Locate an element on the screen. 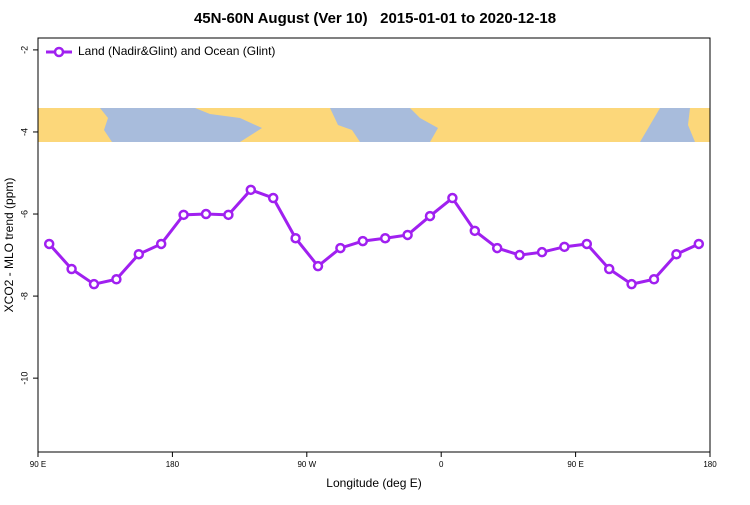  x-axis-label: Longitude (deg E) is located at coordinates (373, 483).